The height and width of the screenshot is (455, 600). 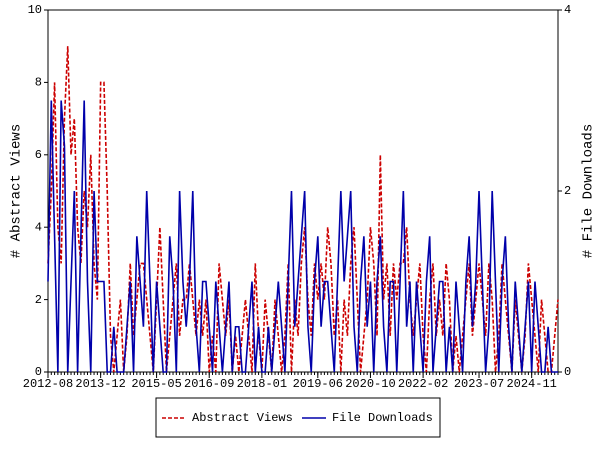 I want to click on x-tick-label: 2020-10, so click(x=370, y=384).